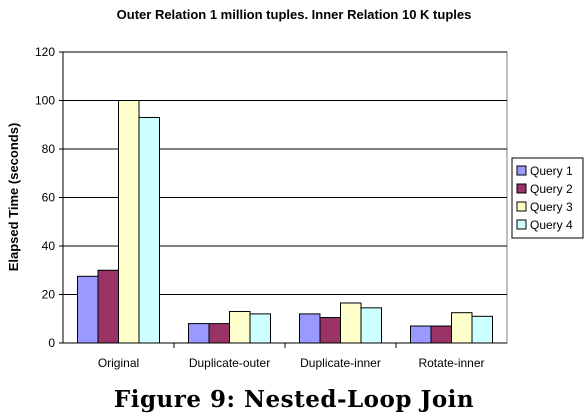 The height and width of the screenshot is (419, 588). What do you see at coordinates (441, 334) in the screenshot?
I see `bar-query-2-rotate-inner` at bounding box center [441, 334].